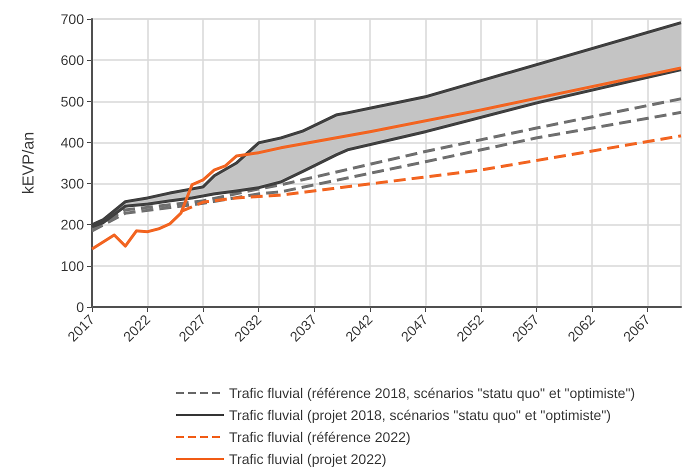  I want to click on y-axis-title: kEVP/an, so click(29, 163).